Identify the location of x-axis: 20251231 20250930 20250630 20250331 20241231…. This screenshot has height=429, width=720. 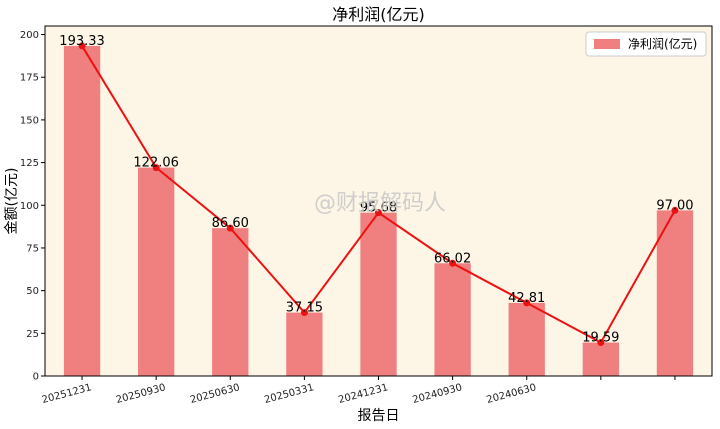
(358, 391).